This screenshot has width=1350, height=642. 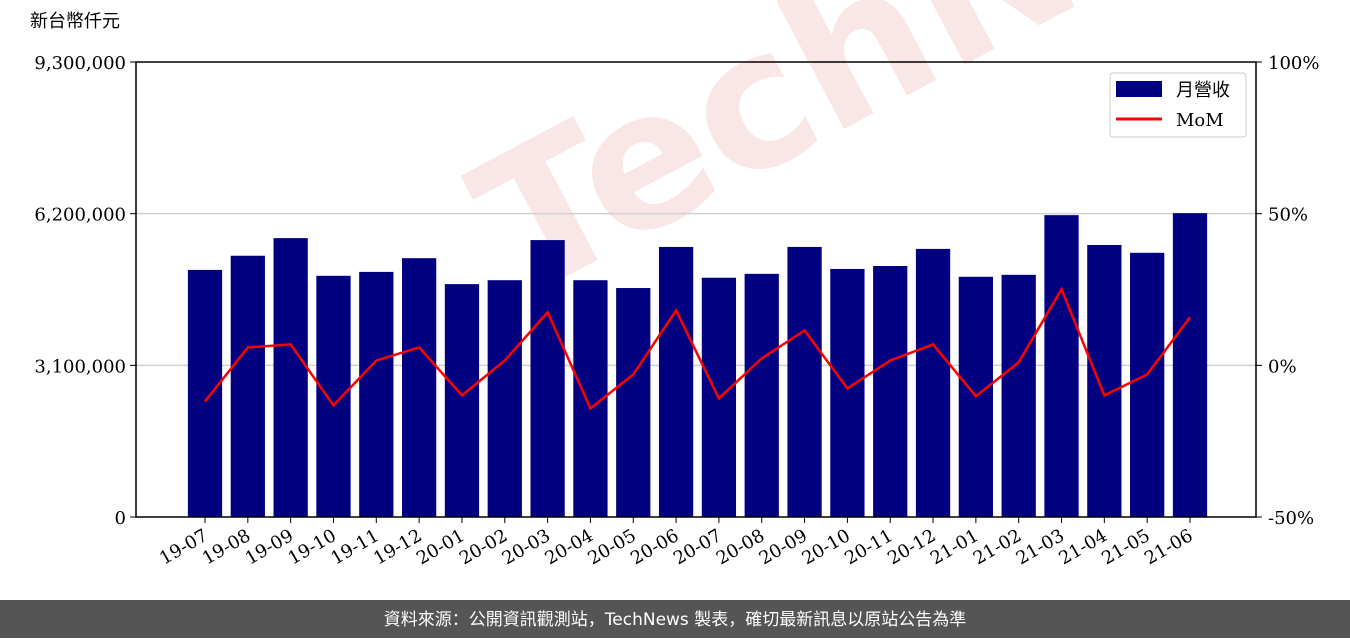 What do you see at coordinates (483, 547) in the screenshot?
I see `x-tick-label: 20-02` at bounding box center [483, 547].